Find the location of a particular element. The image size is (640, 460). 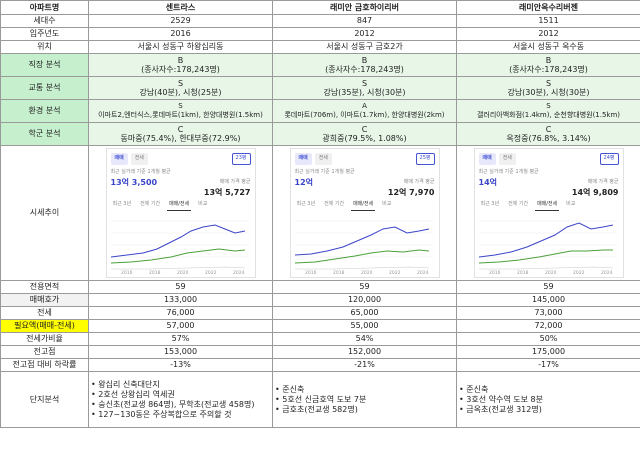

apt-name-1: 센트라스 is located at coordinates (180, 7).